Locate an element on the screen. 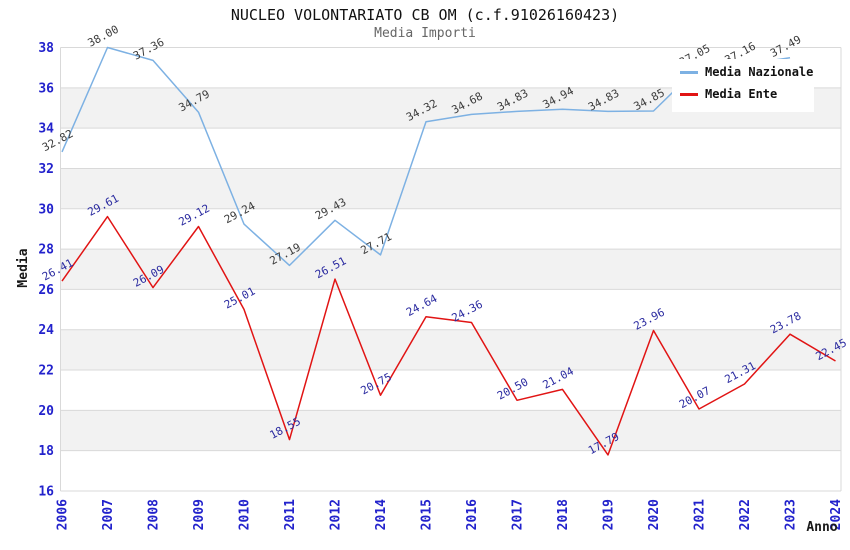 This screenshot has width=850, height=550. legend-item-media-nazionale: Media Nazionale is located at coordinates (743, 72).